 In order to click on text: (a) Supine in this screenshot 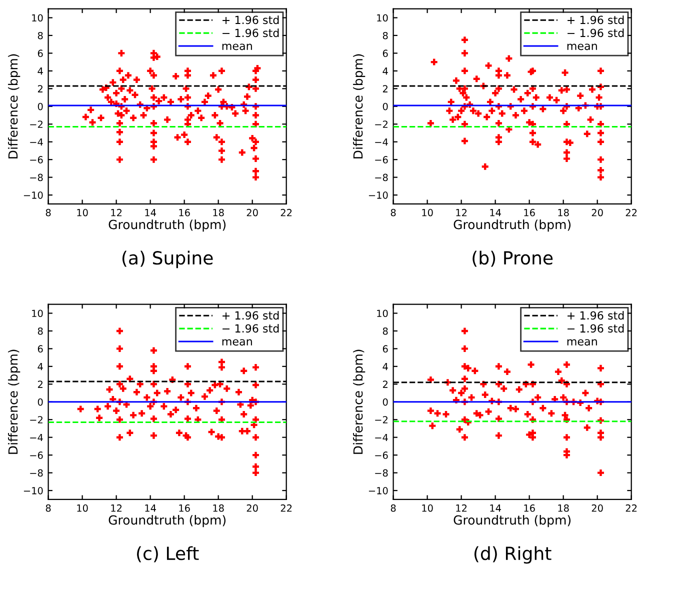, I will do `click(167, 259)`.